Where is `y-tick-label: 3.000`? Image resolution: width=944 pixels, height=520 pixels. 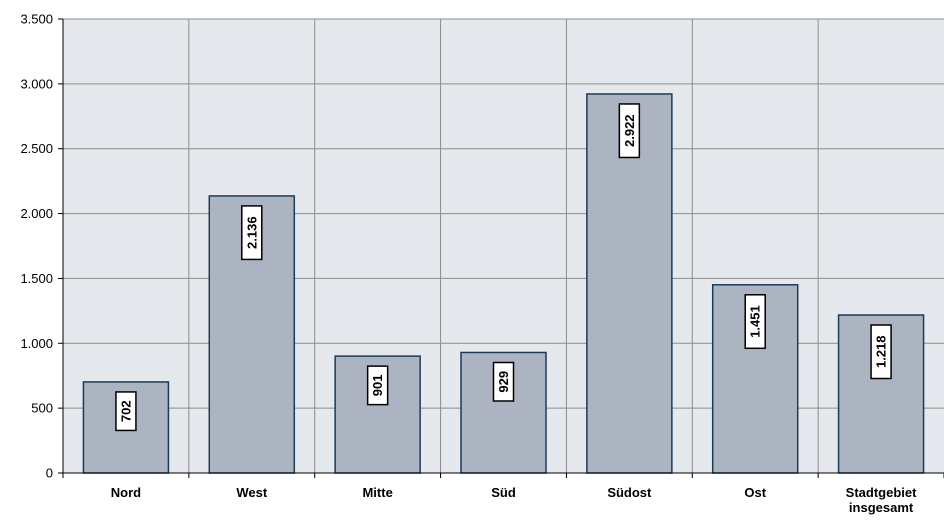
y-tick-label: 3.000 is located at coordinates (36, 83).